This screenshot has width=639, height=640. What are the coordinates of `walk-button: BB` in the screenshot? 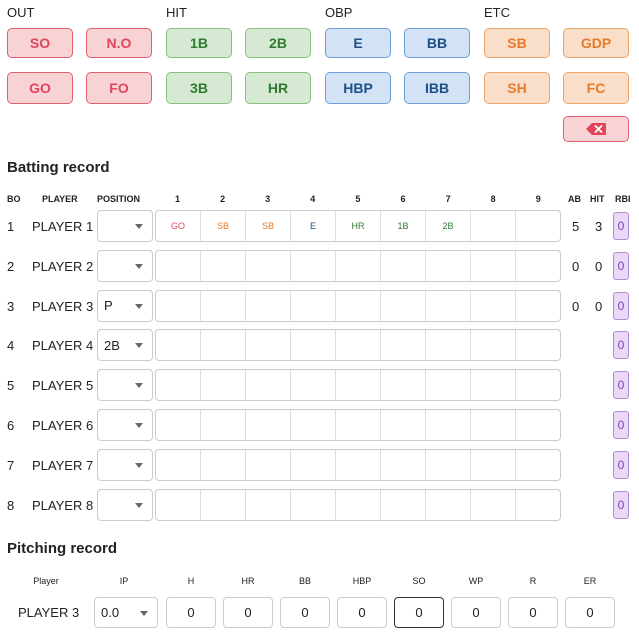 It's located at (437, 43).